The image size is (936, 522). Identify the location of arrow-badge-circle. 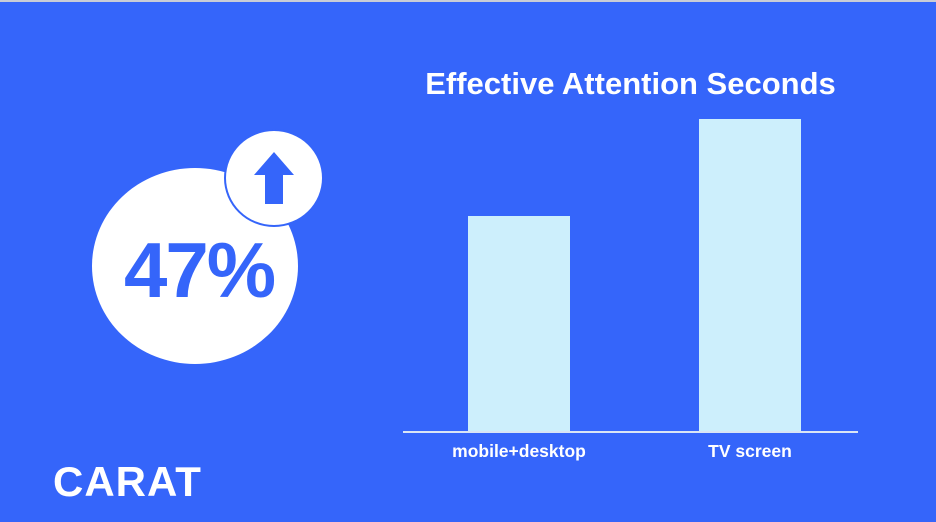
(274, 178).